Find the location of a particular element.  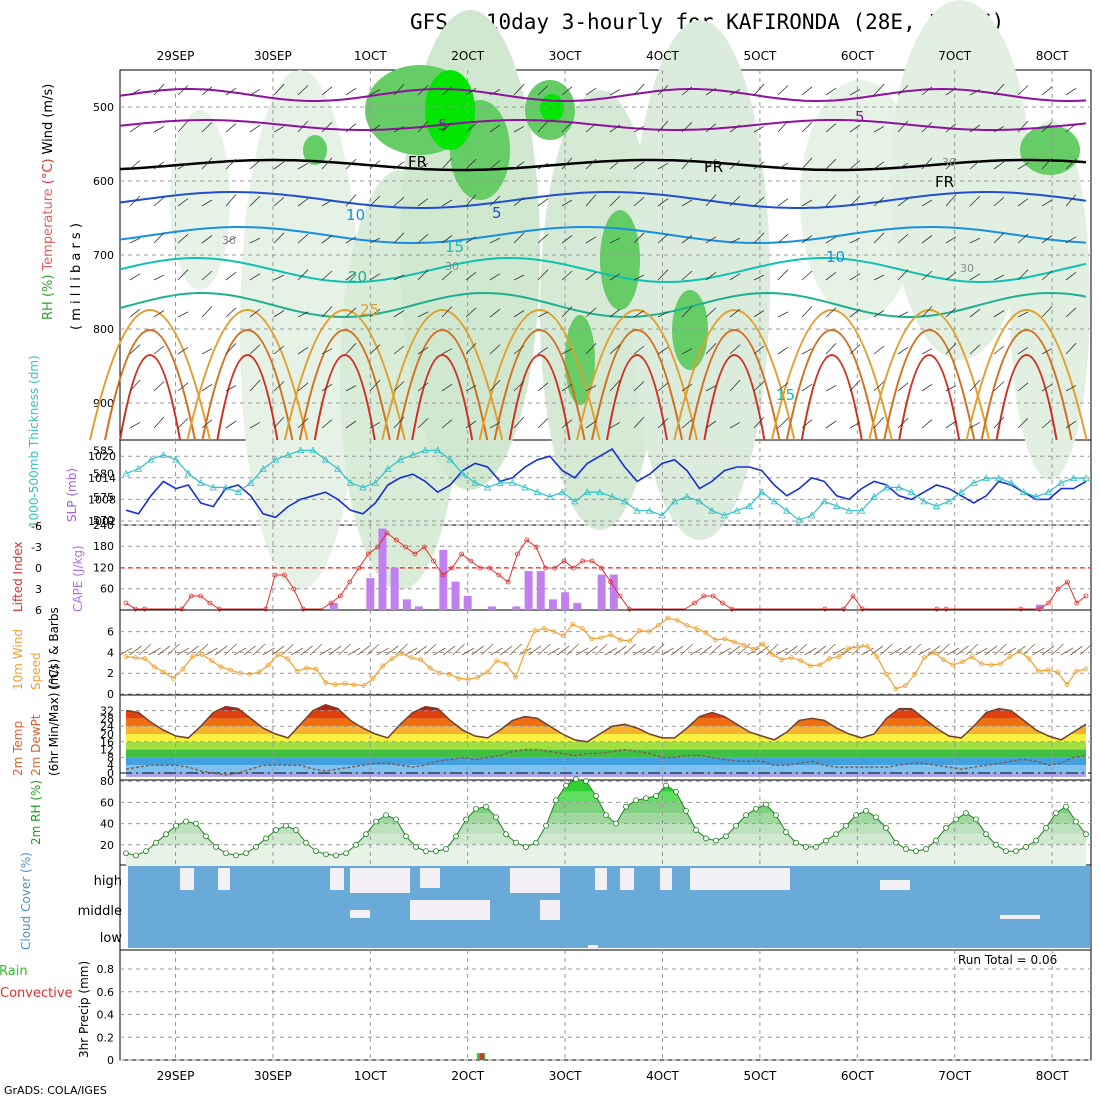

precip-tick-label: 0.6 is located at coordinates (106, 992).